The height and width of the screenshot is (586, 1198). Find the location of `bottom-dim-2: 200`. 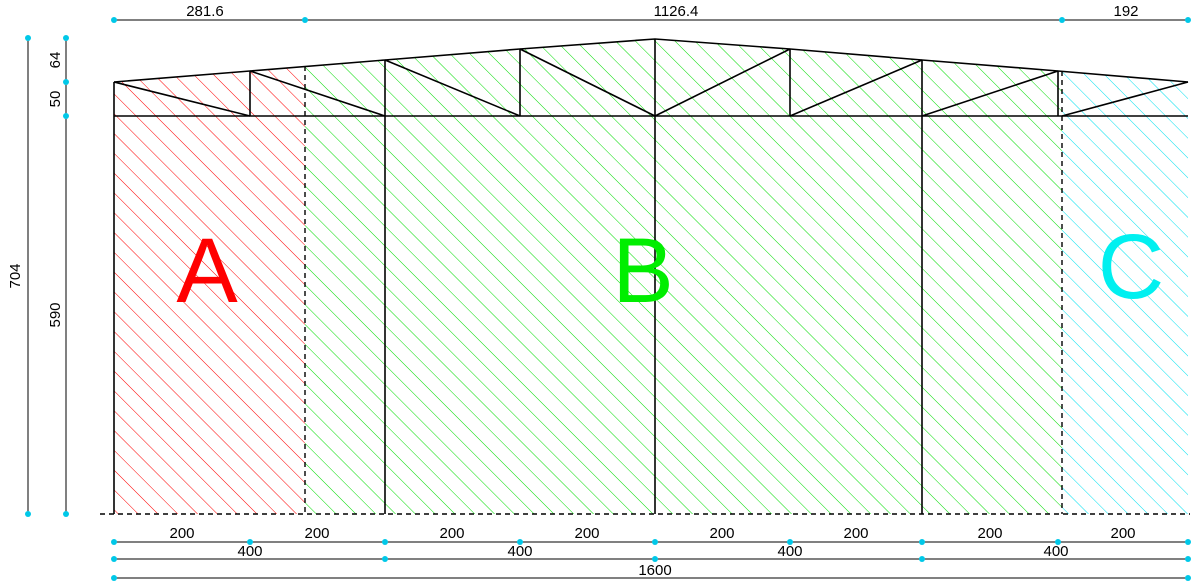

bottom-dim-2: 200 is located at coordinates (316, 533).